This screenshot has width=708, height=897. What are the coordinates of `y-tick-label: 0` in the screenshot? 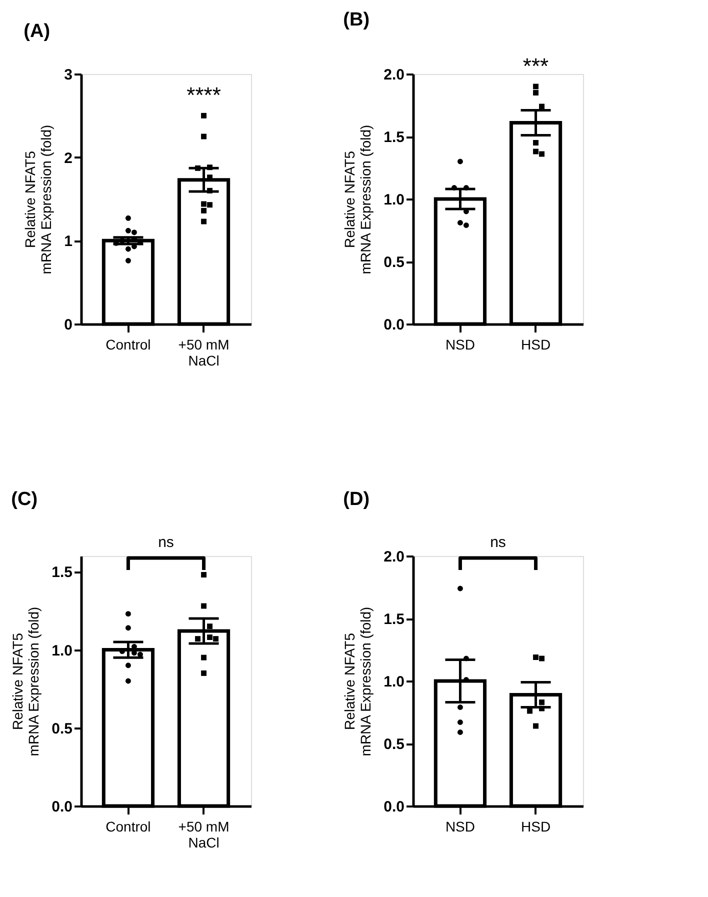 It's located at (68, 325).